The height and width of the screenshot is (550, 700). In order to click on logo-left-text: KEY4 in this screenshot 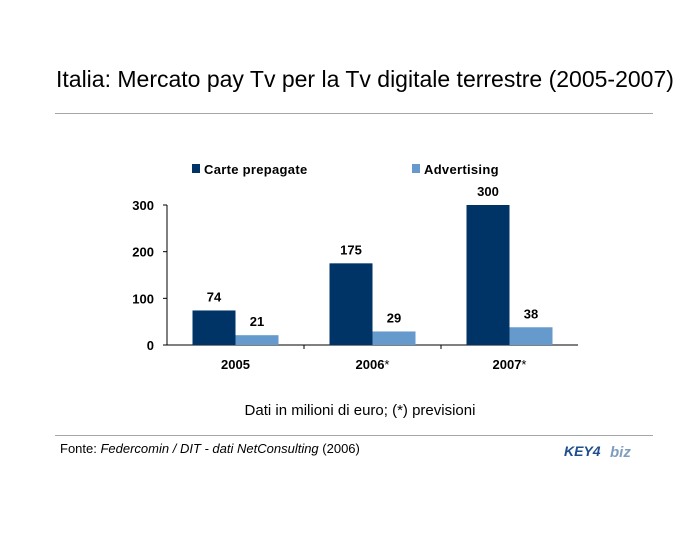, I will do `click(582, 451)`.